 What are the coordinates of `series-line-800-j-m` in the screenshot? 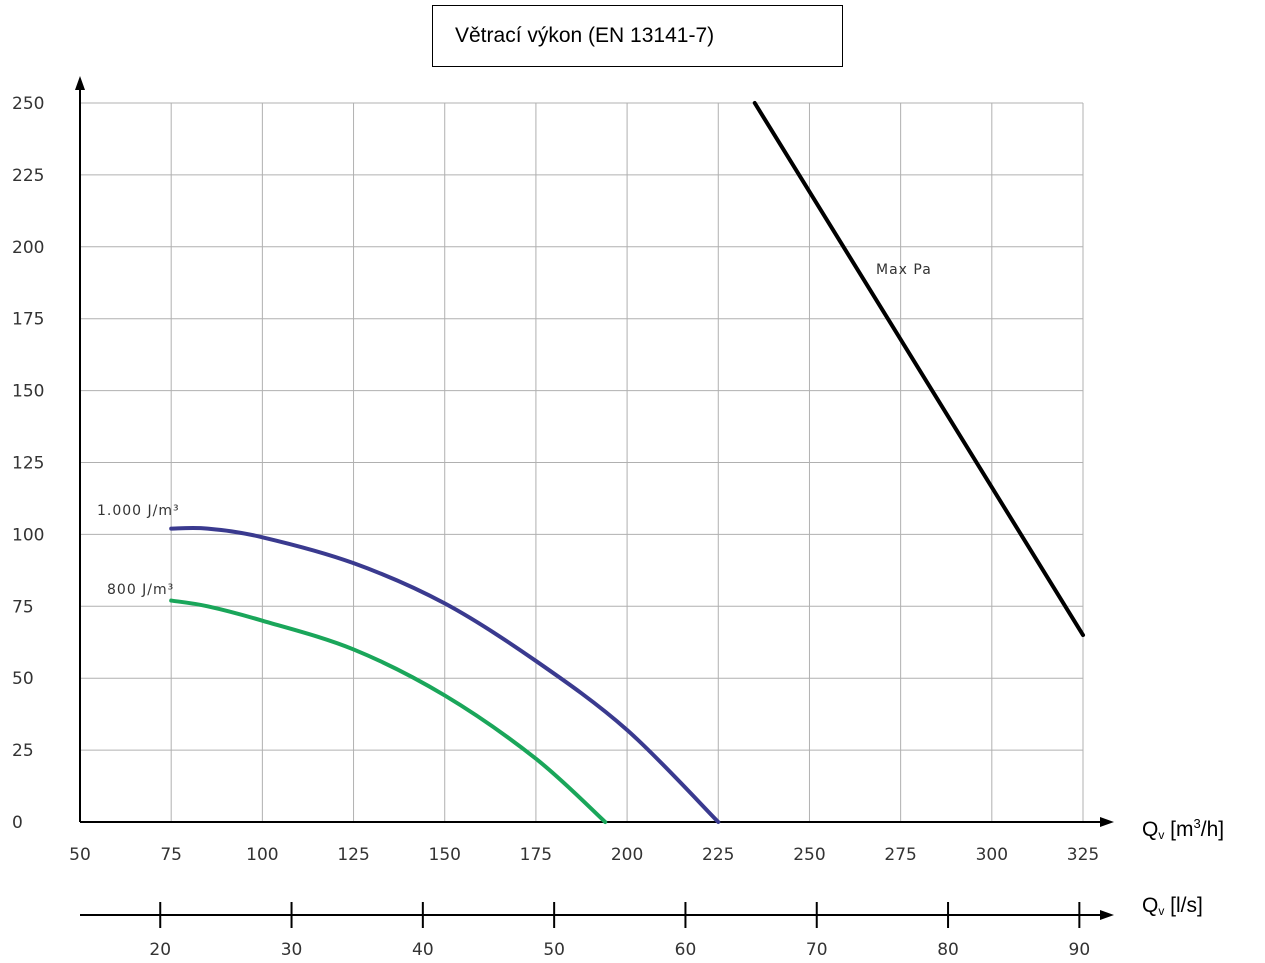 It's located at (388, 711).